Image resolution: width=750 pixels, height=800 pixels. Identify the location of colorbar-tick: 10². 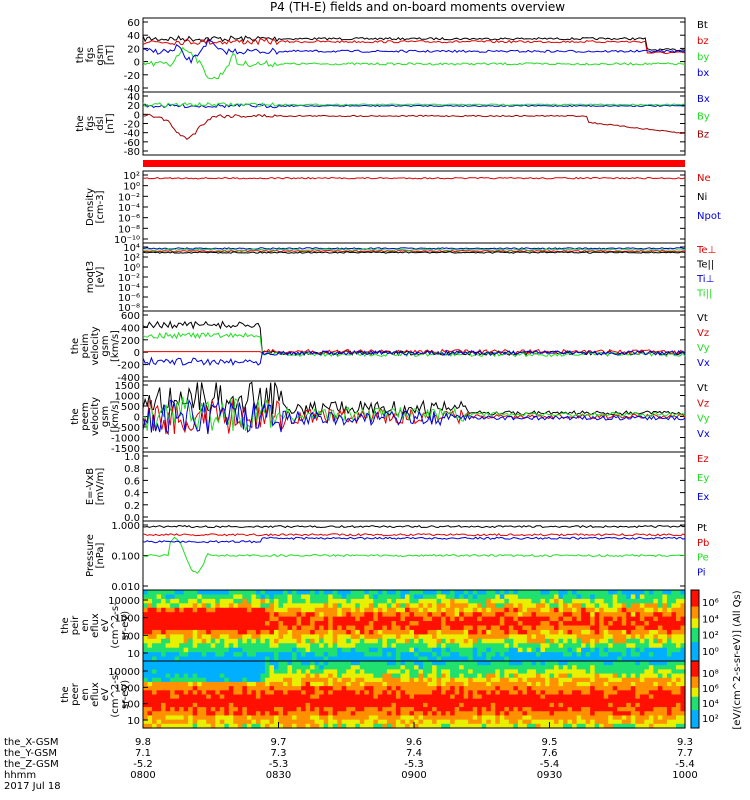
(710, 719).